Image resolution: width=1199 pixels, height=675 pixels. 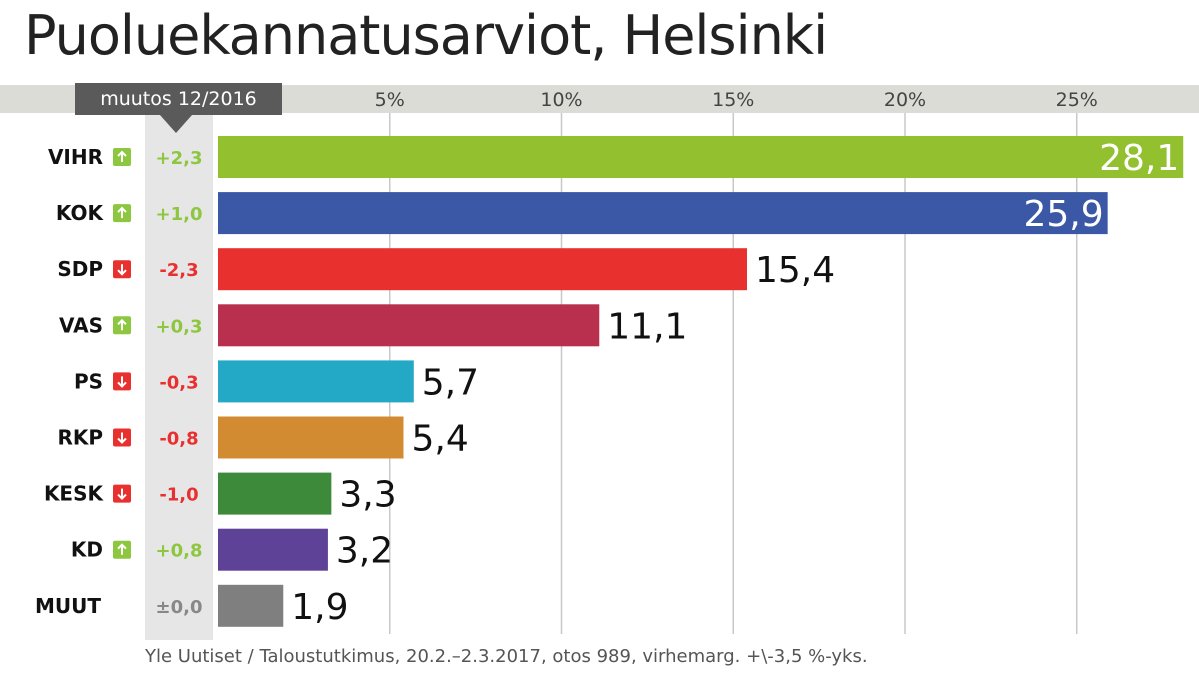 I want to click on party-label: KOK, so click(x=80, y=213).